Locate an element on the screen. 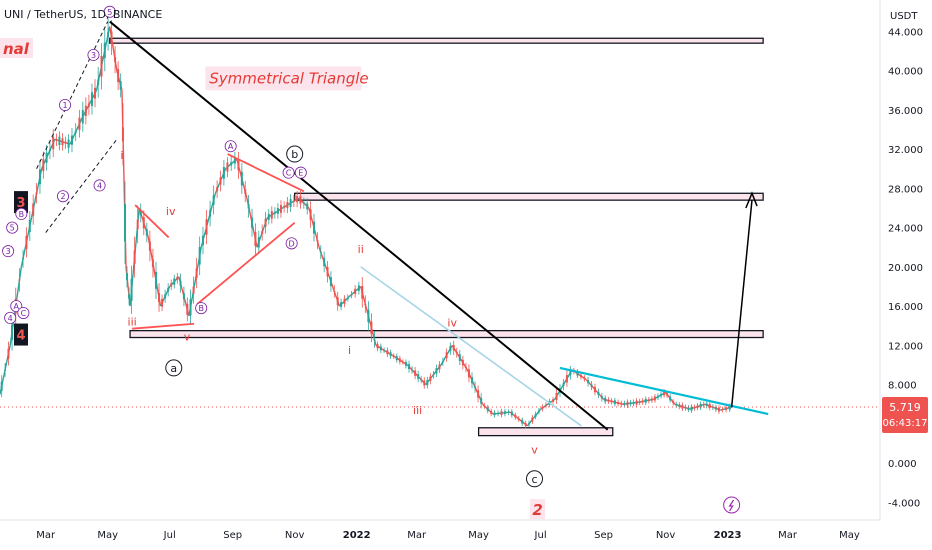 This screenshot has width=932, height=550. wave-label: B is located at coordinates (22, 214).